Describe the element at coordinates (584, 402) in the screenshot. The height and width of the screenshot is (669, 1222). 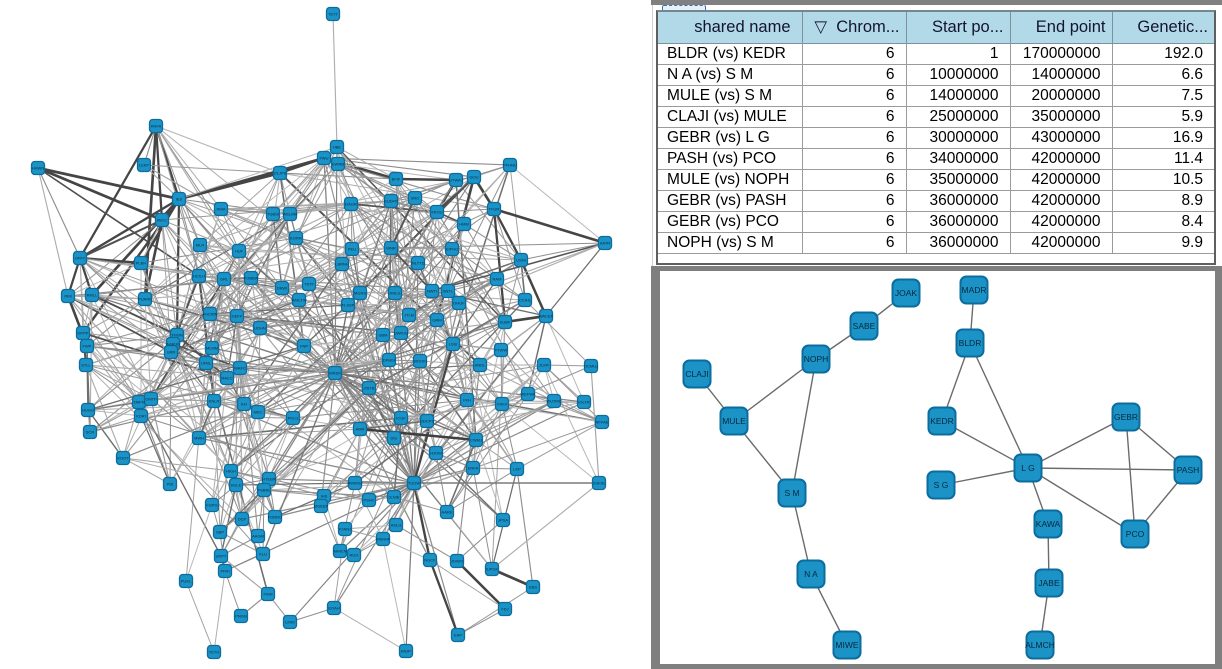
I see `svg-text: IOLTR` at that location.